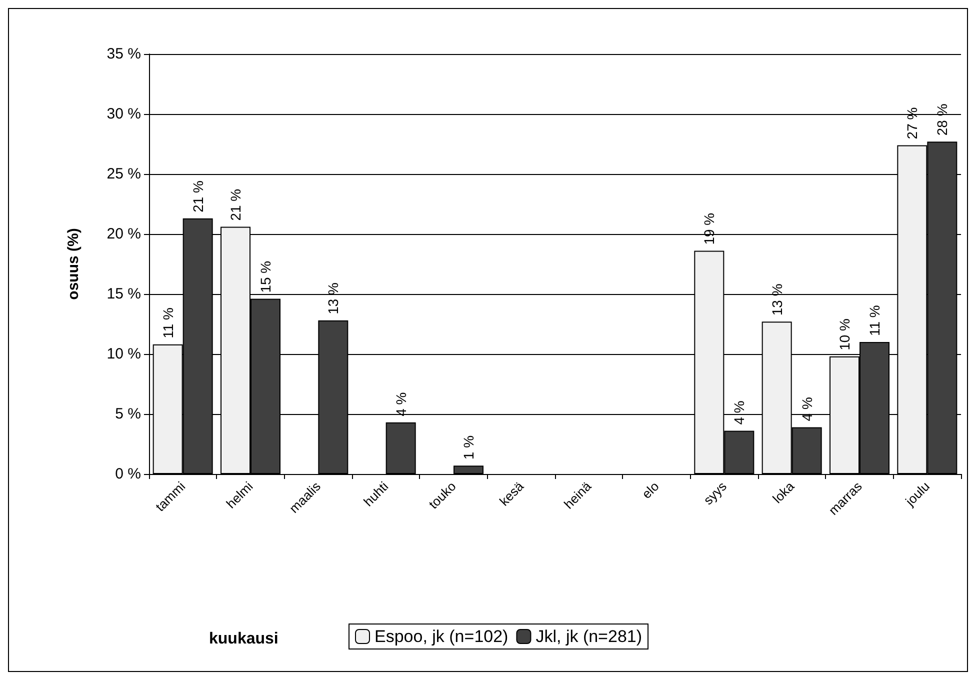 The height and width of the screenshot is (680, 974). I want to click on y-tick-label: 30 %, so click(123, 114).